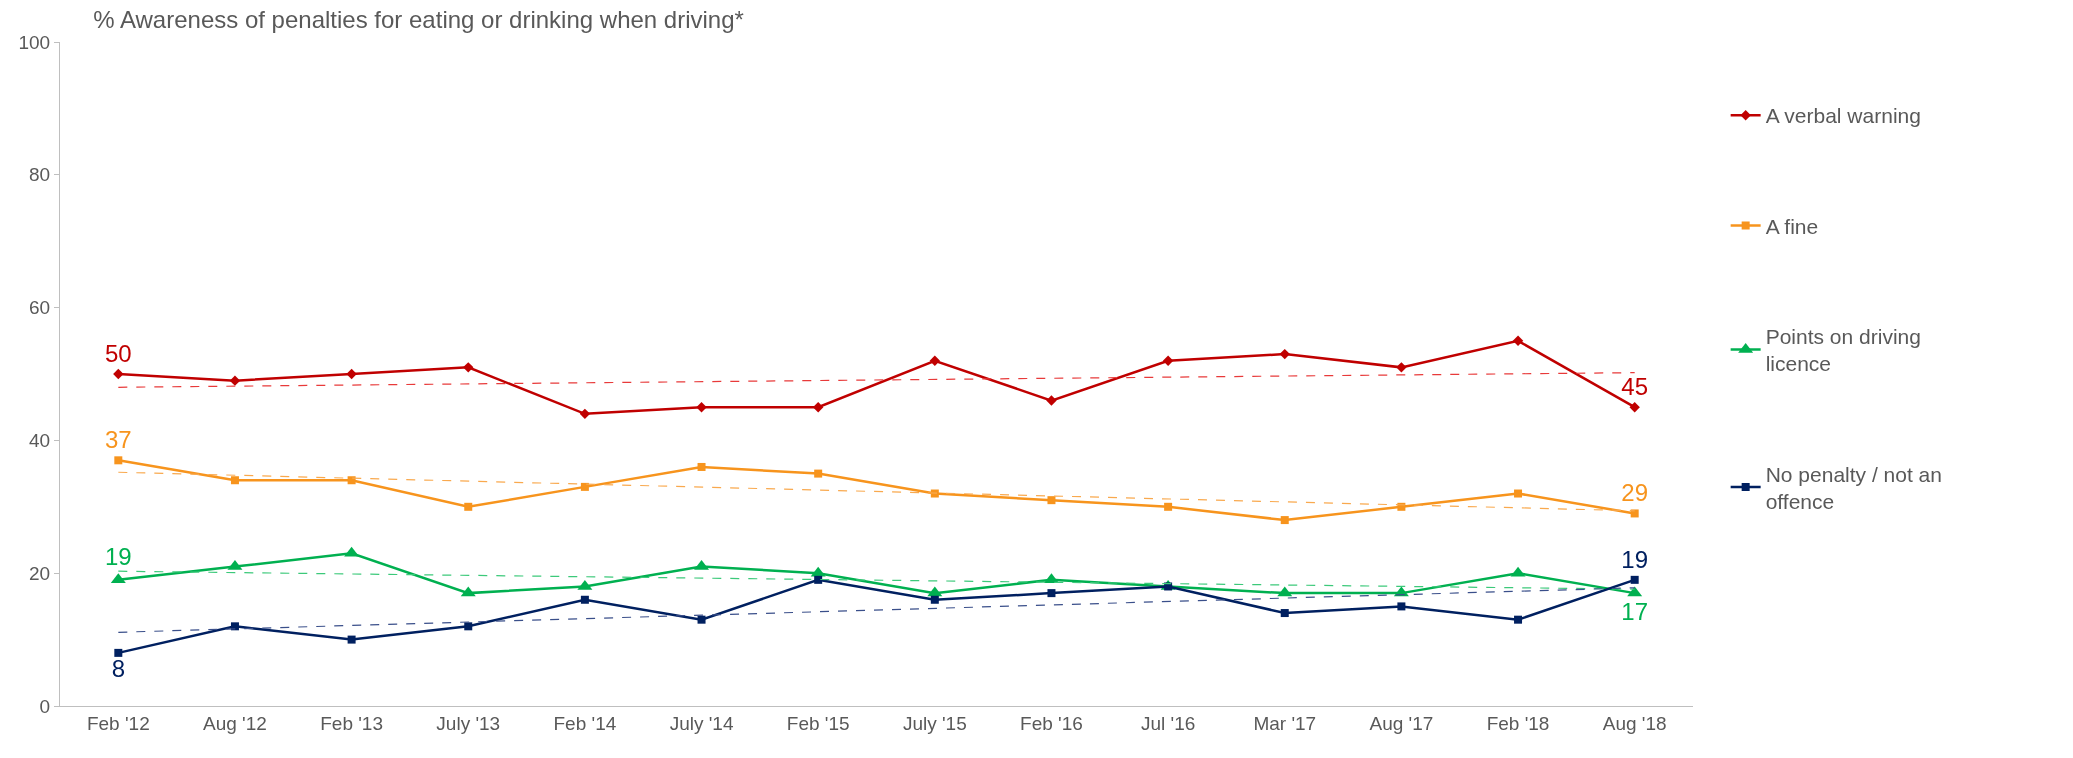 Image resolution: width=2073 pixels, height=758 pixels. Describe the element at coordinates (1635, 387) in the screenshot. I see `data-label: 45` at that location.